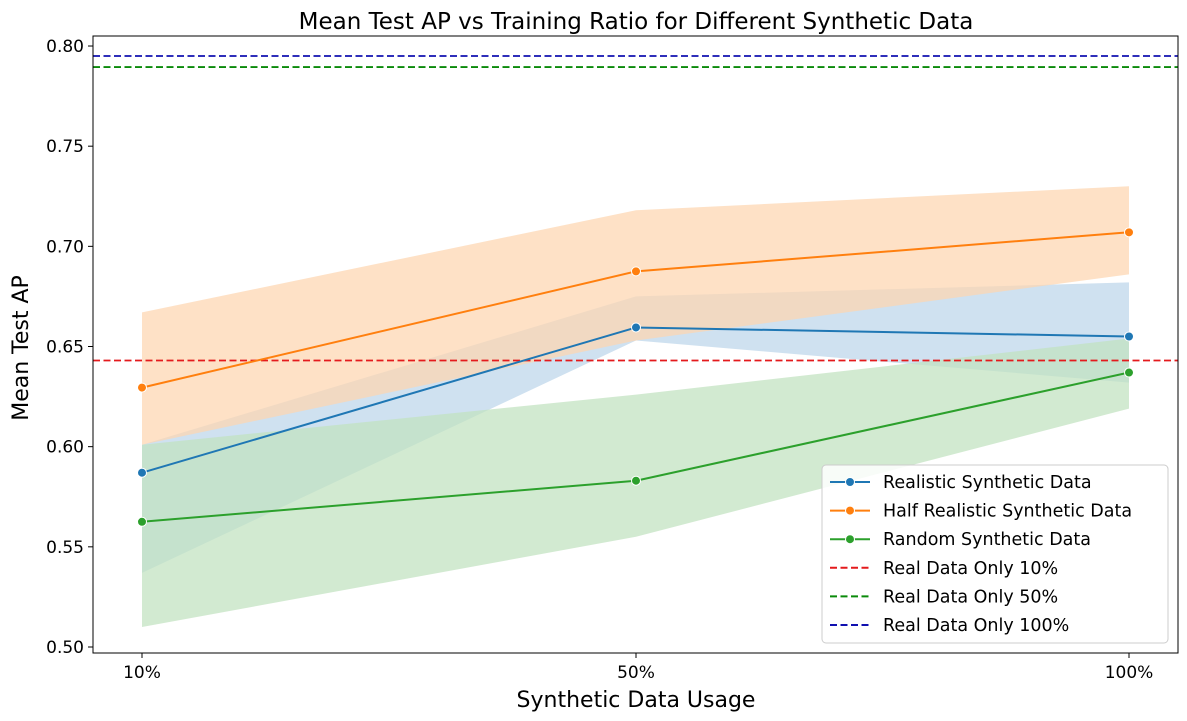  Describe the element at coordinates (1129, 673) in the screenshot. I see `x-tick-label-3: 100%` at that location.